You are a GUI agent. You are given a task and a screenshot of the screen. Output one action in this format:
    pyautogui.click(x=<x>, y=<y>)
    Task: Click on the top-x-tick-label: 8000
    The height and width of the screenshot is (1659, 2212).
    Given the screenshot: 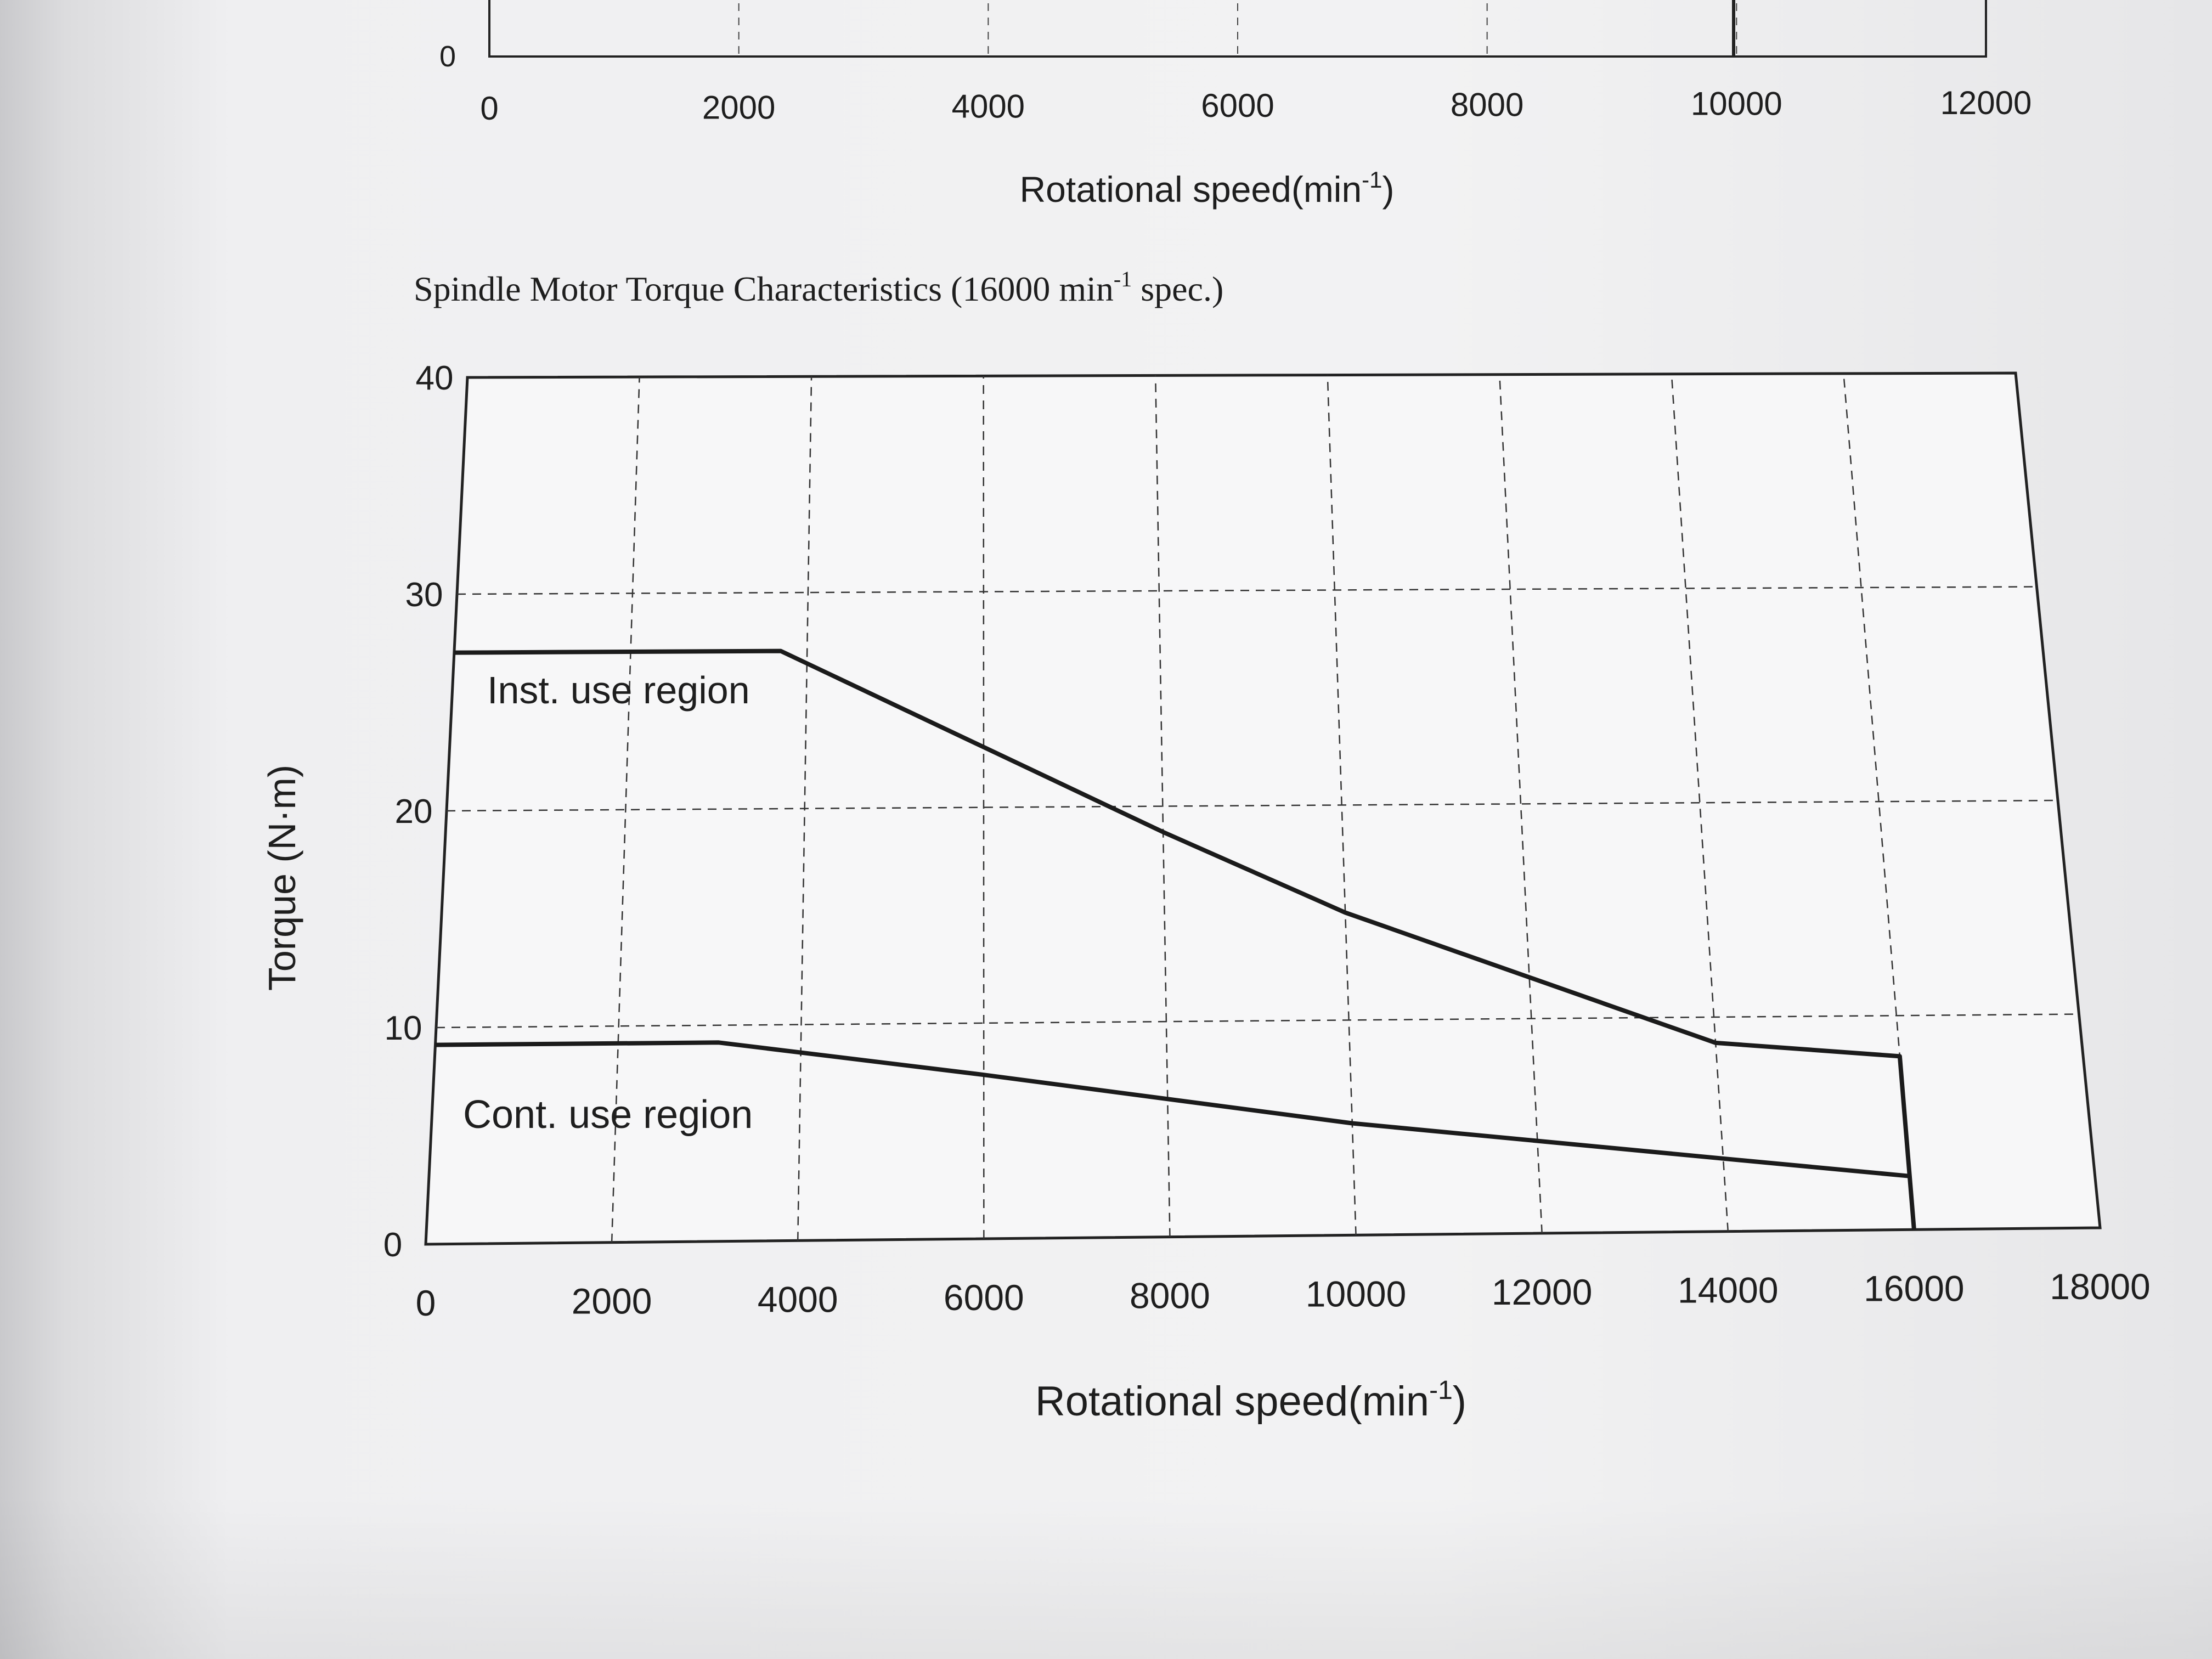 What is the action you would take?
    pyautogui.click(x=1487, y=105)
    